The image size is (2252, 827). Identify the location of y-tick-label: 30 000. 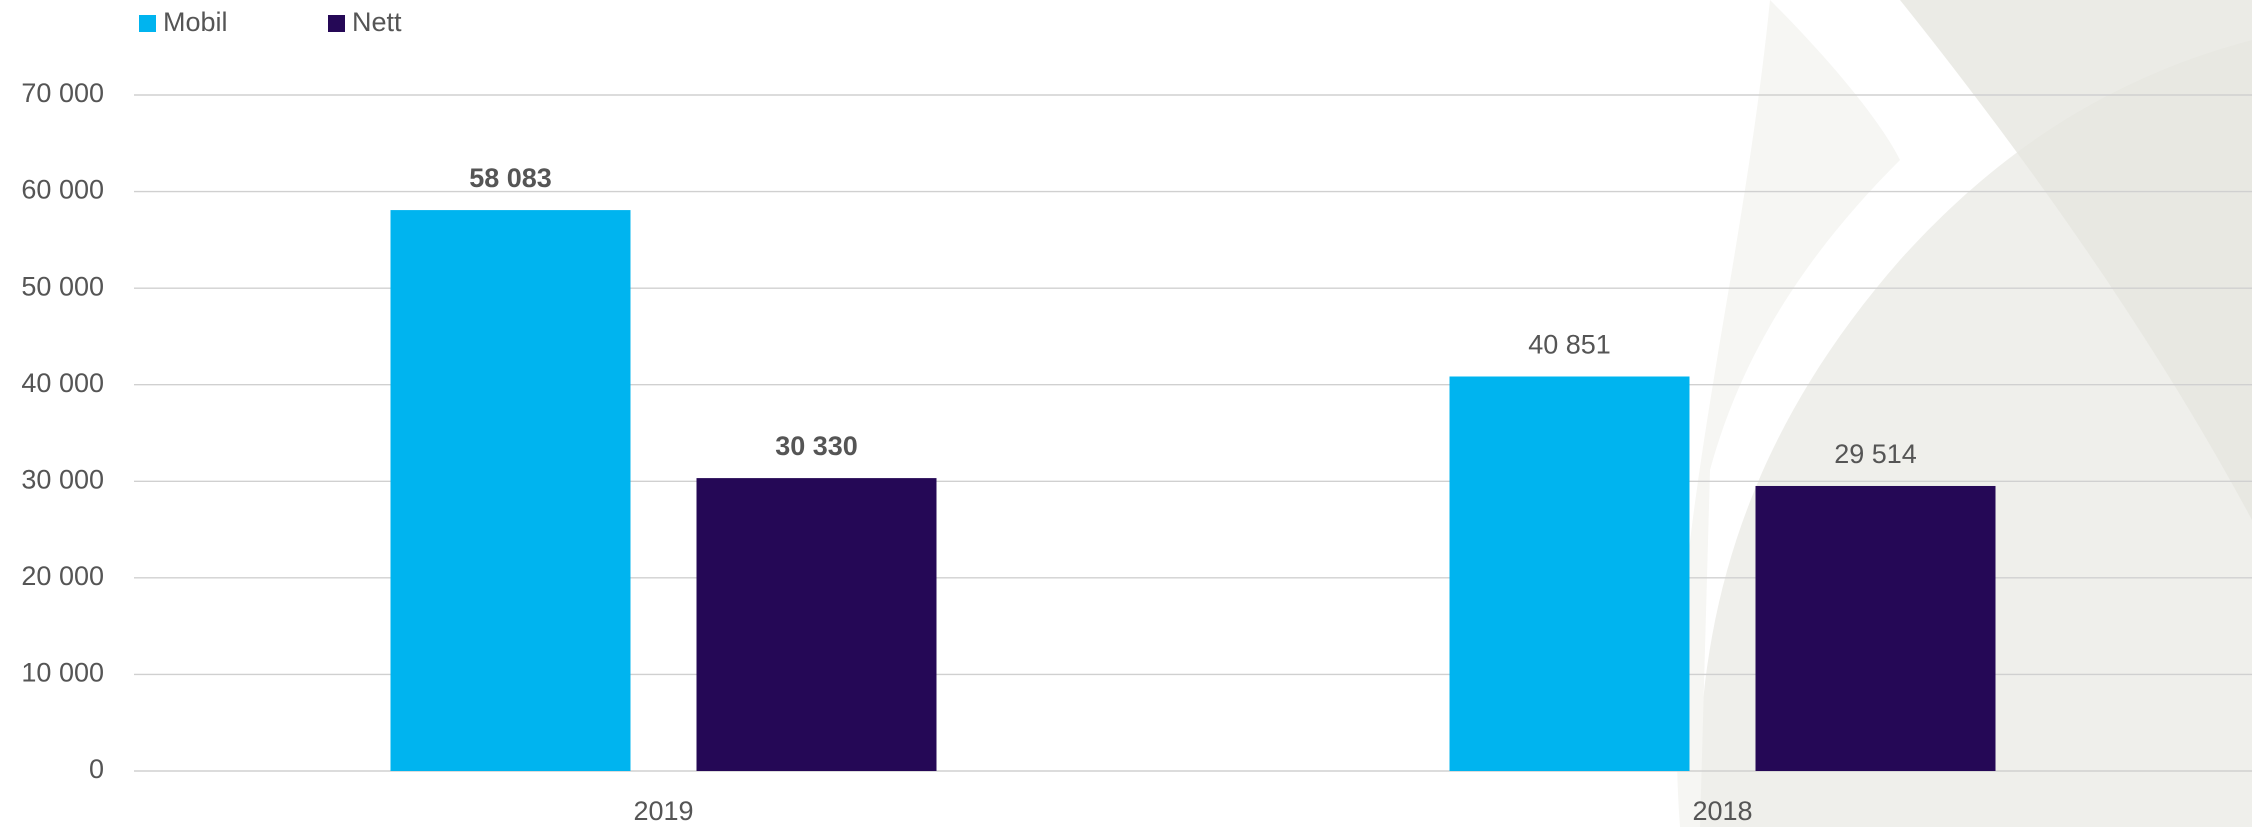
(62, 479).